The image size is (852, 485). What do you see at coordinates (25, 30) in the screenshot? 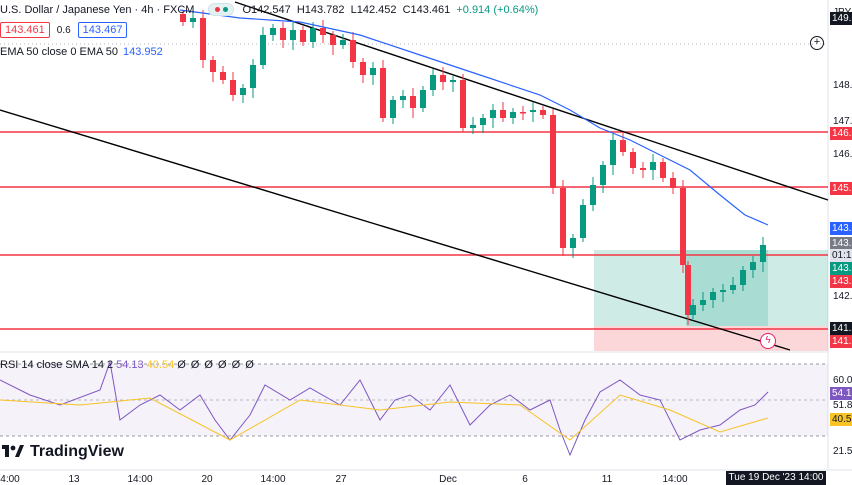
I see `sell-button: 143.461` at bounding box center [25, 30].